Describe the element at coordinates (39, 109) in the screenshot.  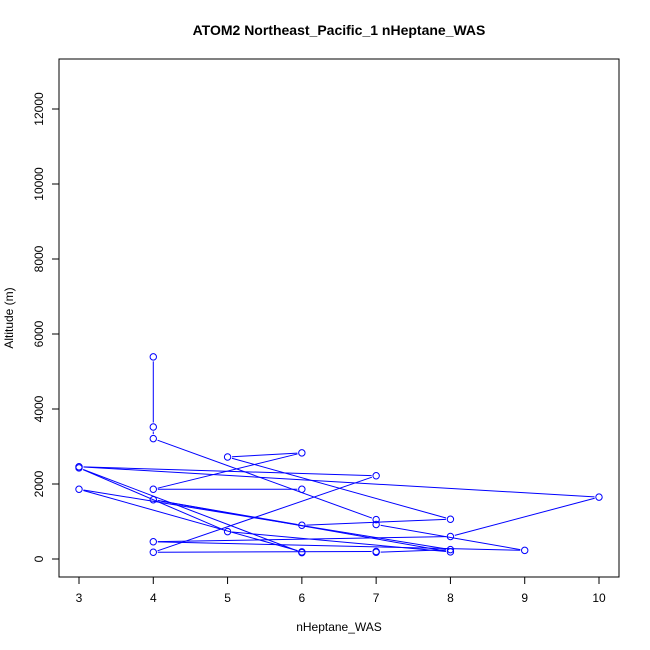
I see `y-tick-label: 12000` at that location.